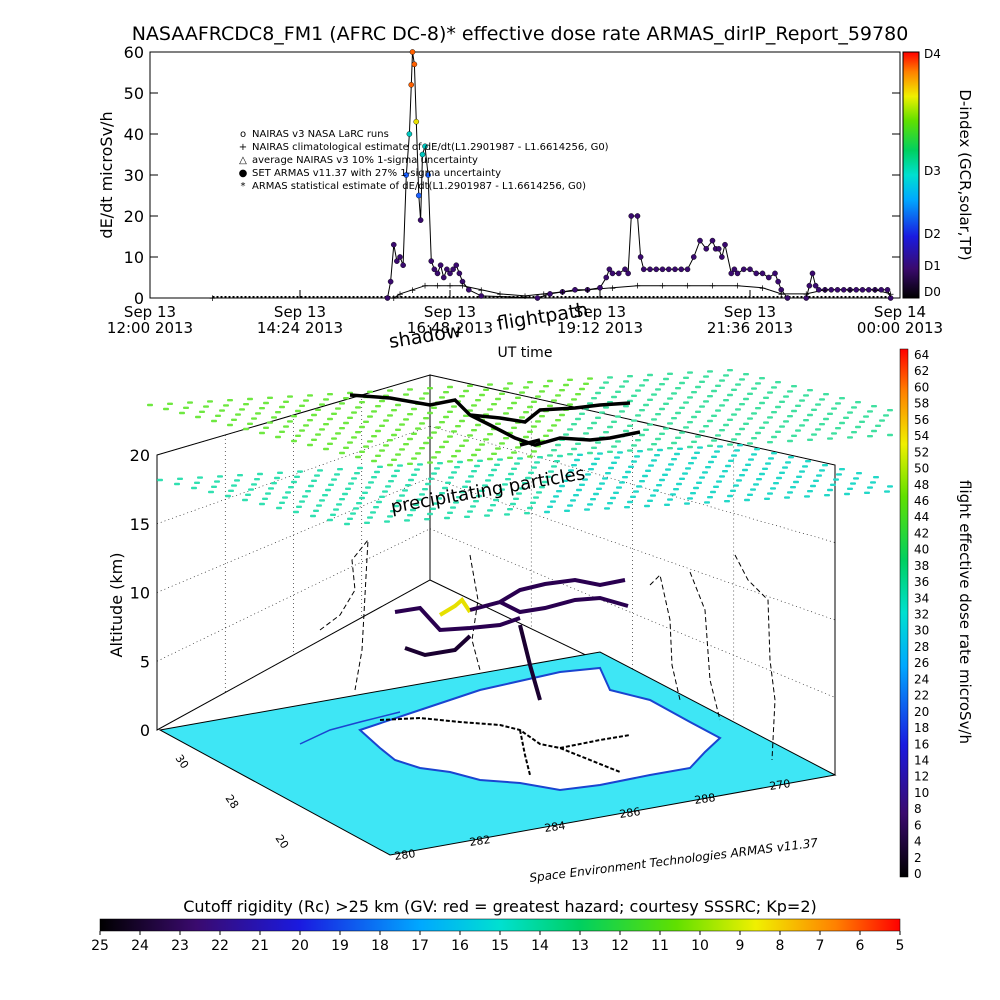  I want to click on y-axis-label: dE/dt microSv/h, so click(106, 174).